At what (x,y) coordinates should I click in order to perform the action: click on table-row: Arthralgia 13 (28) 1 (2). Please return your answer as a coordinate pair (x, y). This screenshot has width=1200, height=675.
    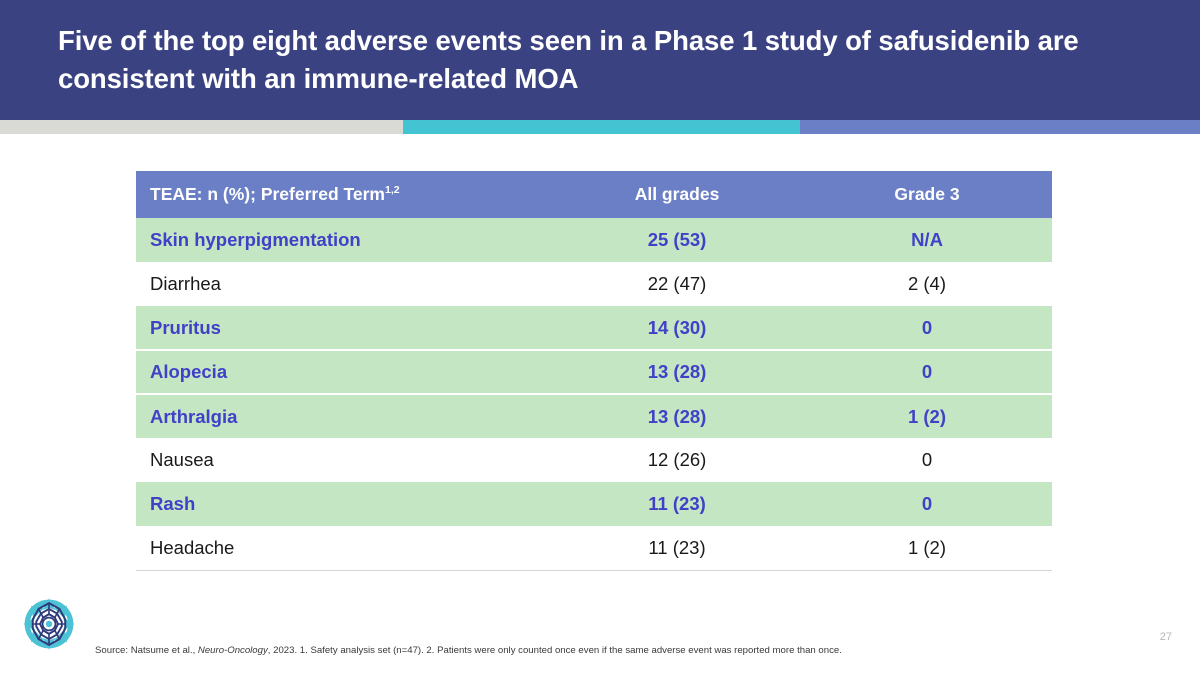
    Looking at the image, I should click on (594, 415).